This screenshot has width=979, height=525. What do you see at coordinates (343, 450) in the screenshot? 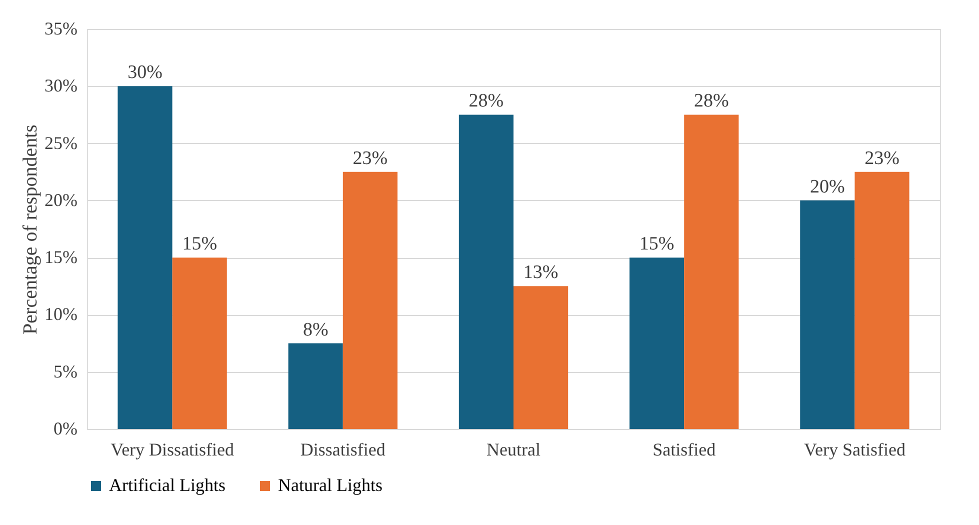
I see `x-tick-label: Dissatisfied` at bounding box center [343, 450].